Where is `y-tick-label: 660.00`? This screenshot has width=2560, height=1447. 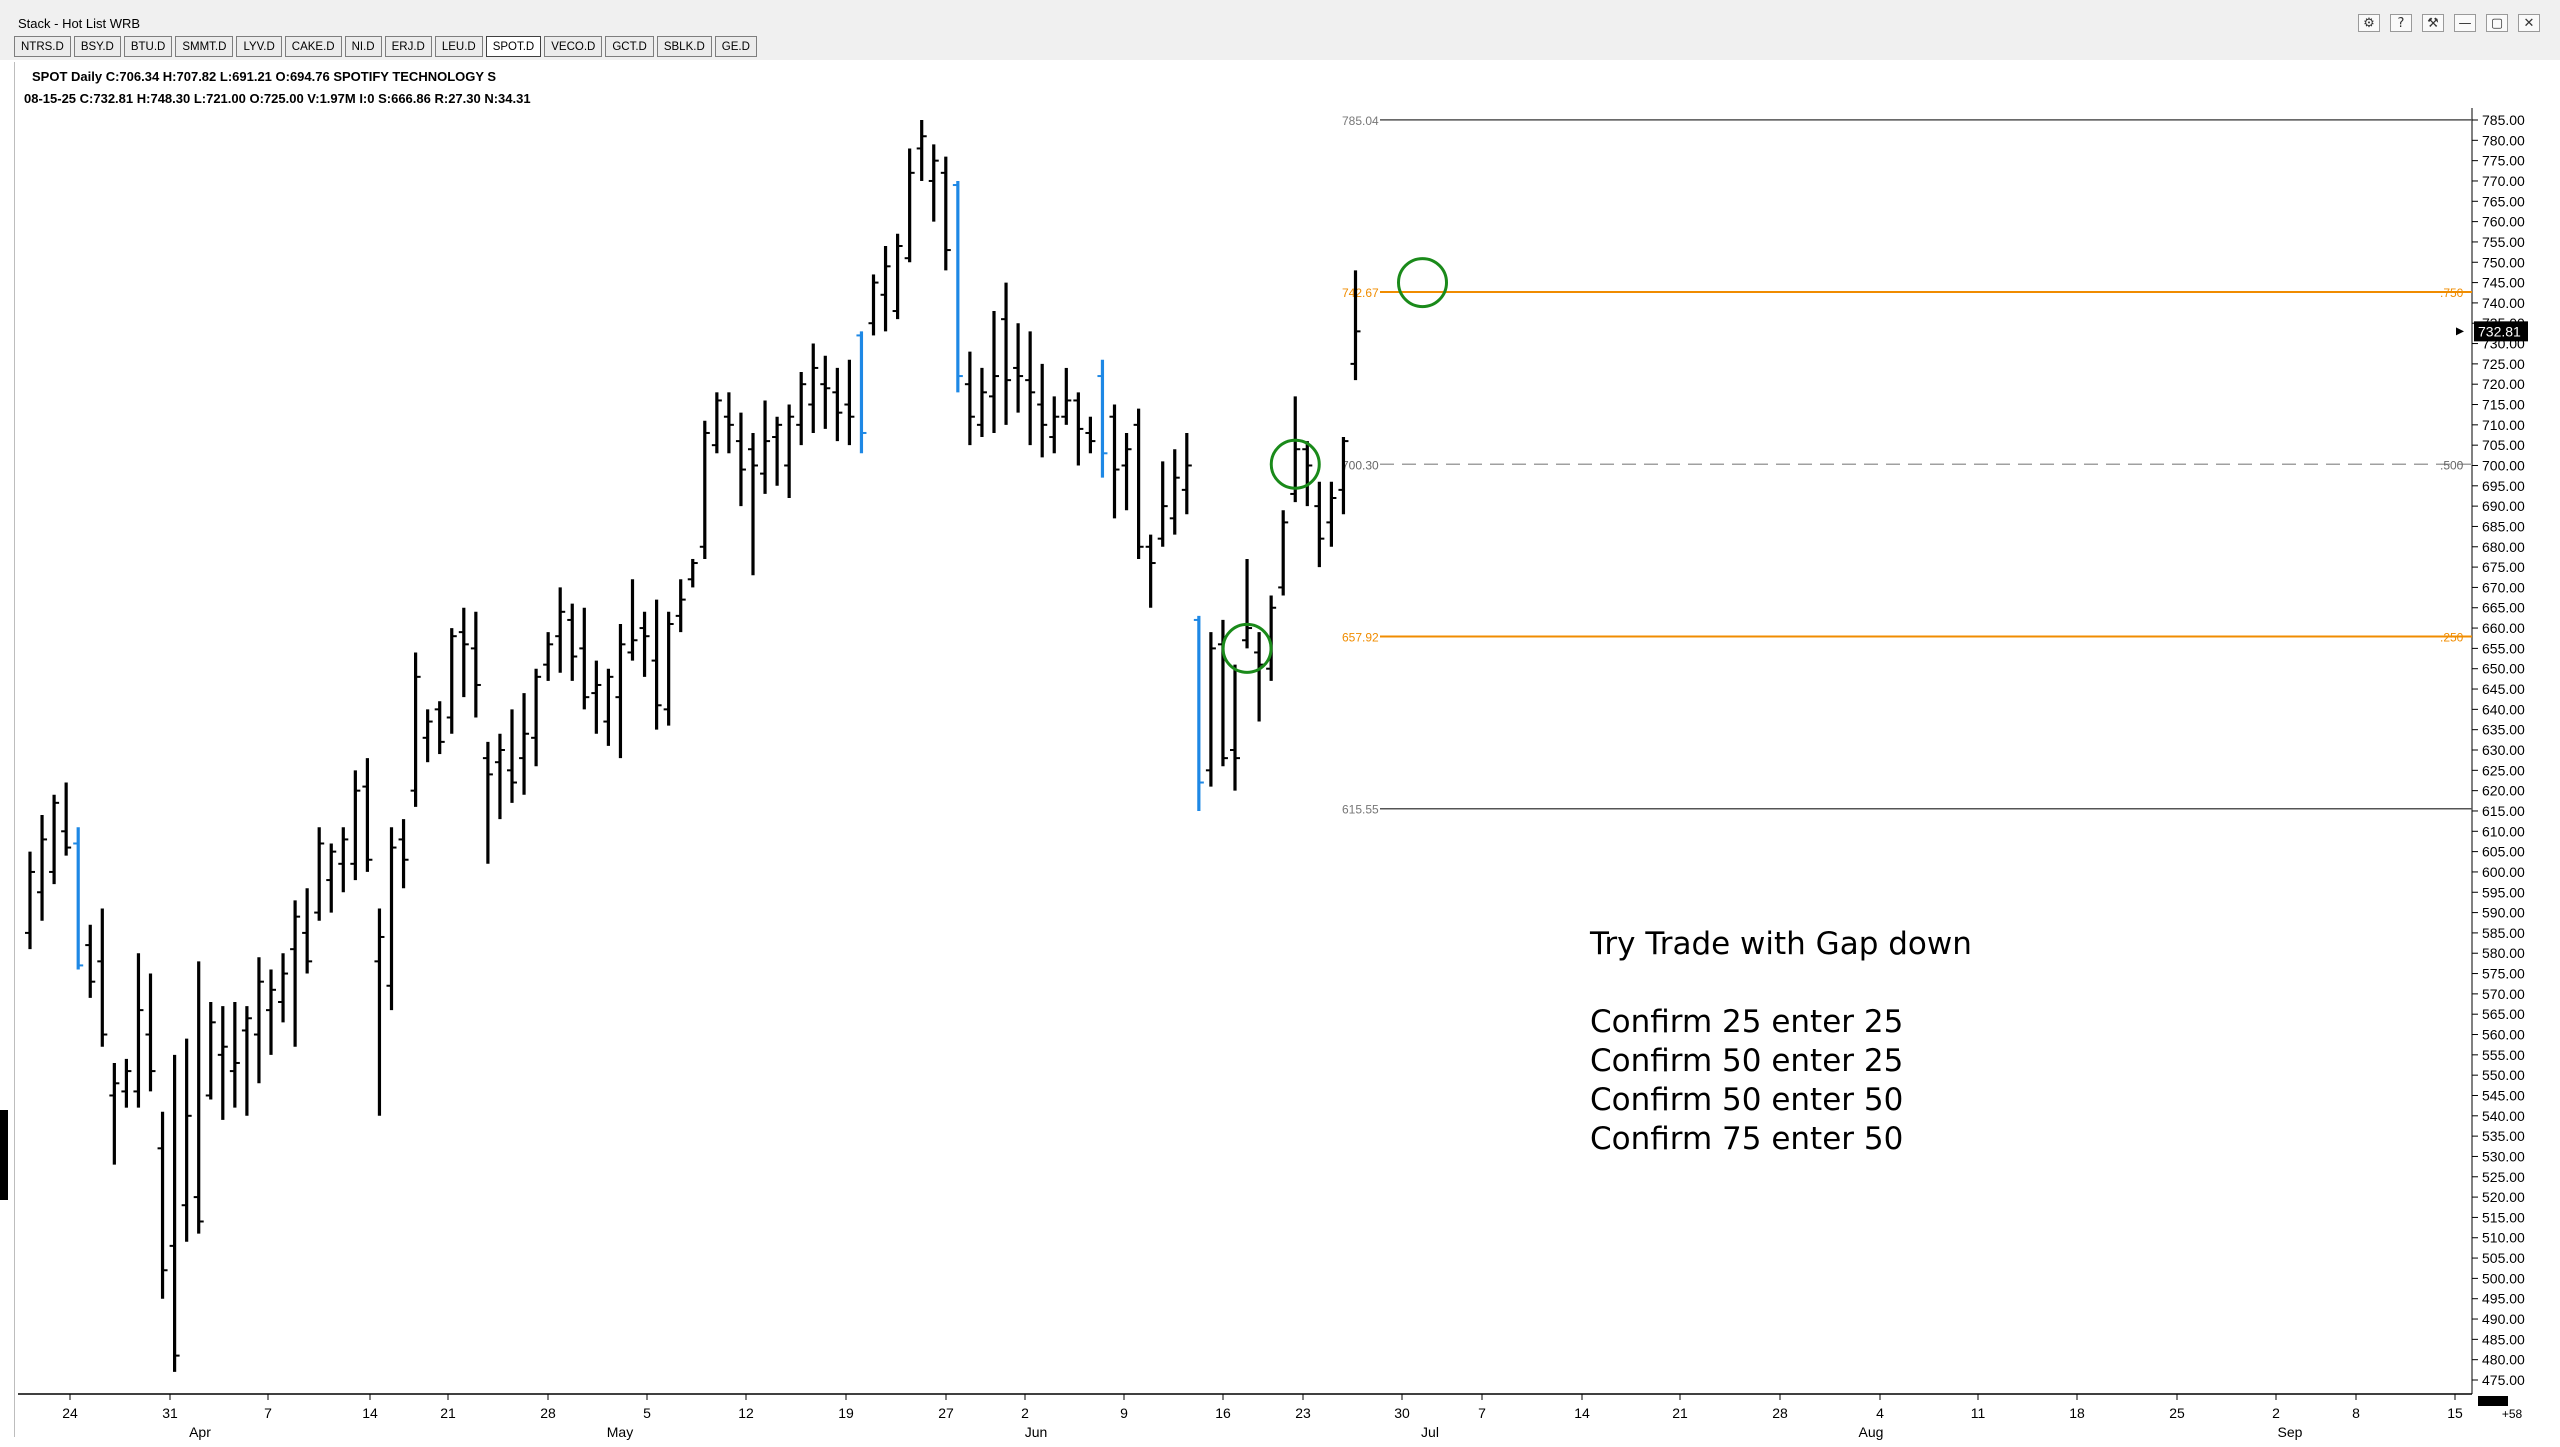 y-tick-label: 660.00 is located at coordinates (2503, 628).